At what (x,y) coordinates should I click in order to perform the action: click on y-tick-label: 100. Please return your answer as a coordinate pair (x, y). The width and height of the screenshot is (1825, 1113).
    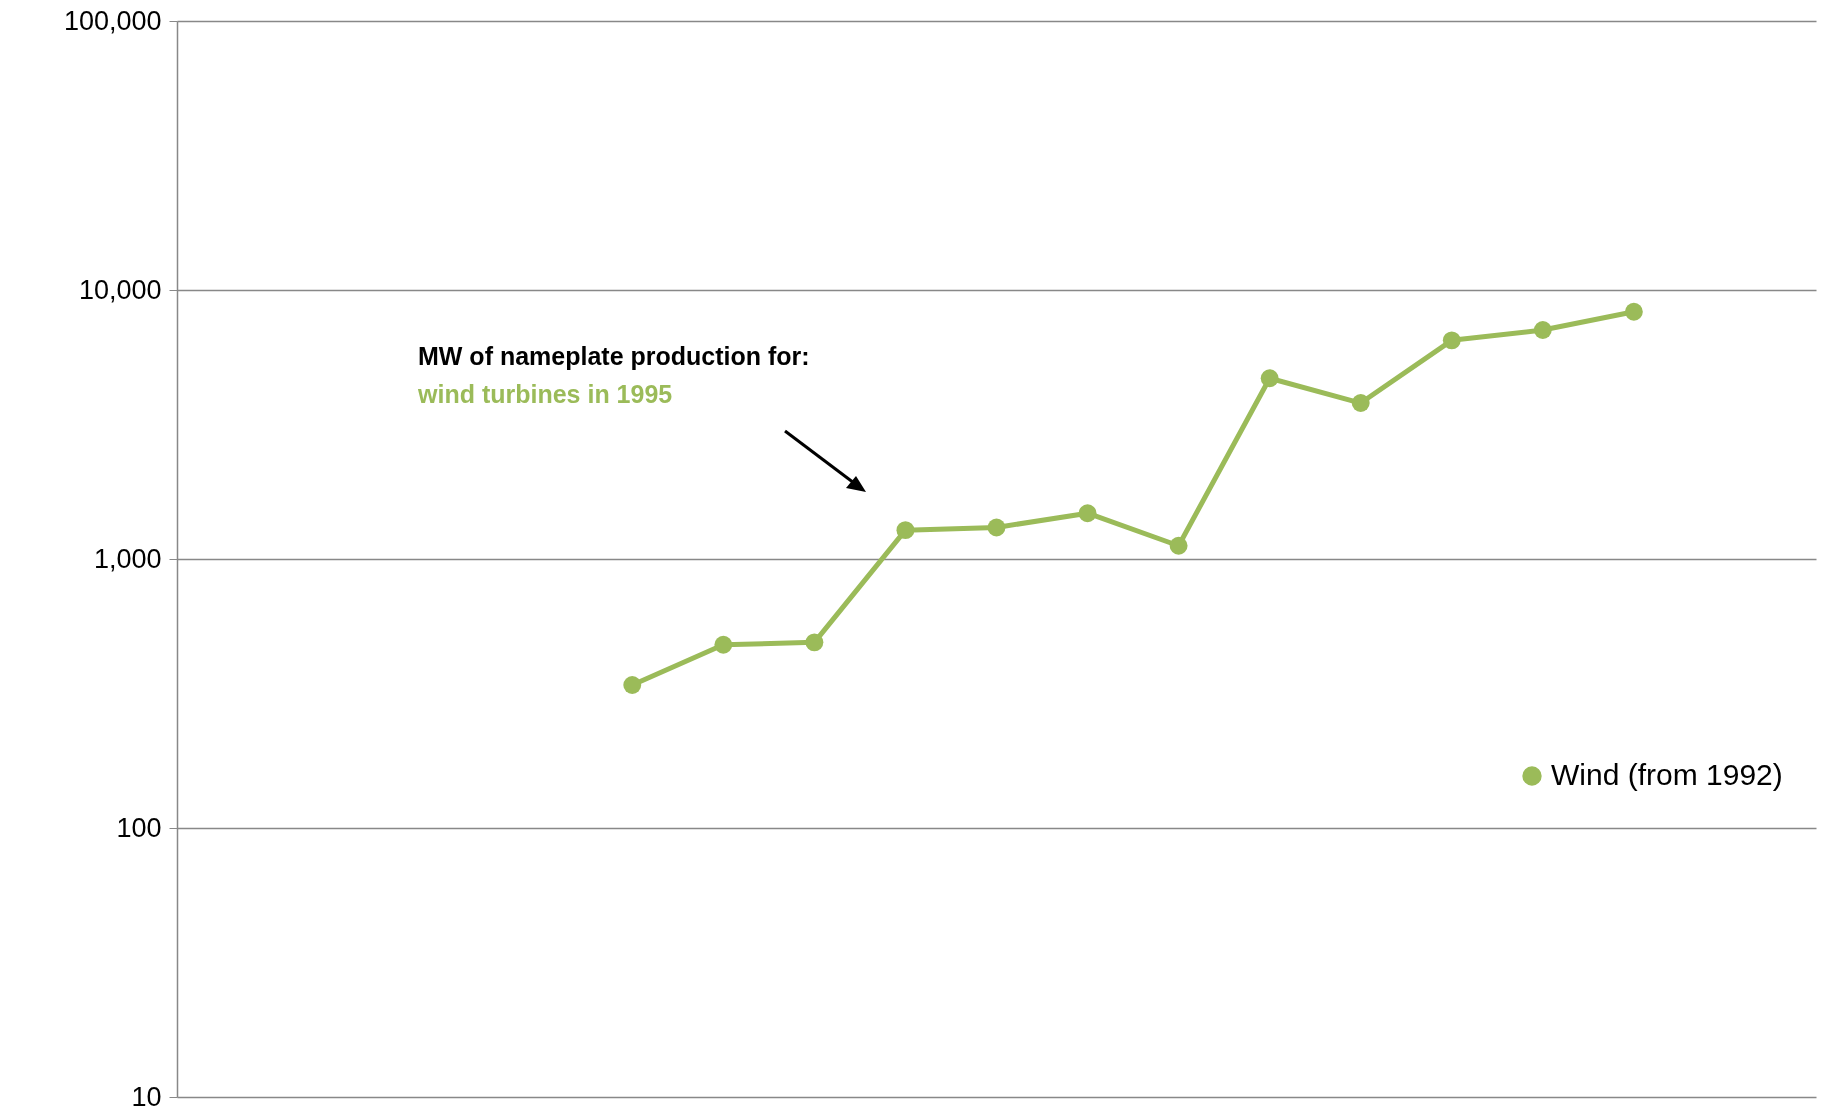
    Looking at the image, I should click on (139, 827).